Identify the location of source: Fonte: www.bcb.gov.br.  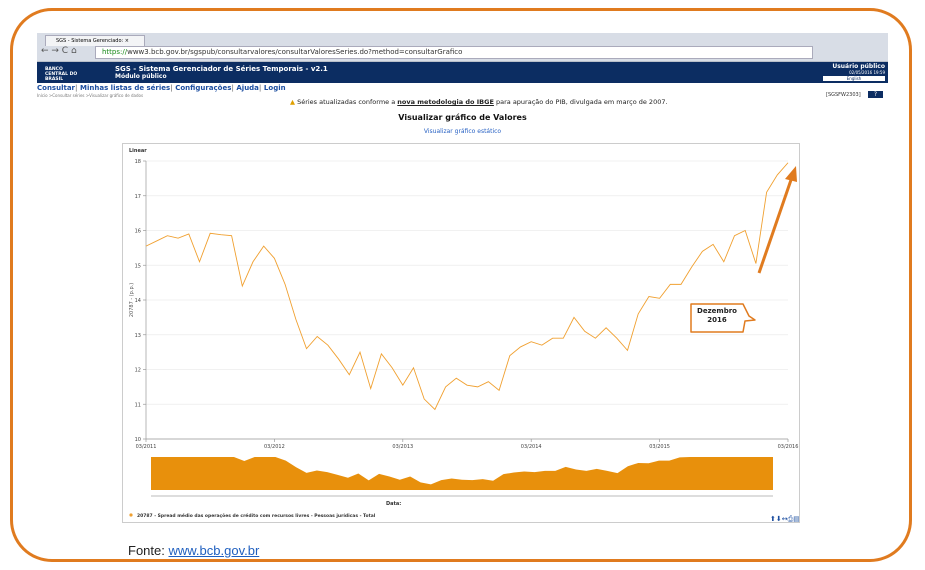
(193, 550).